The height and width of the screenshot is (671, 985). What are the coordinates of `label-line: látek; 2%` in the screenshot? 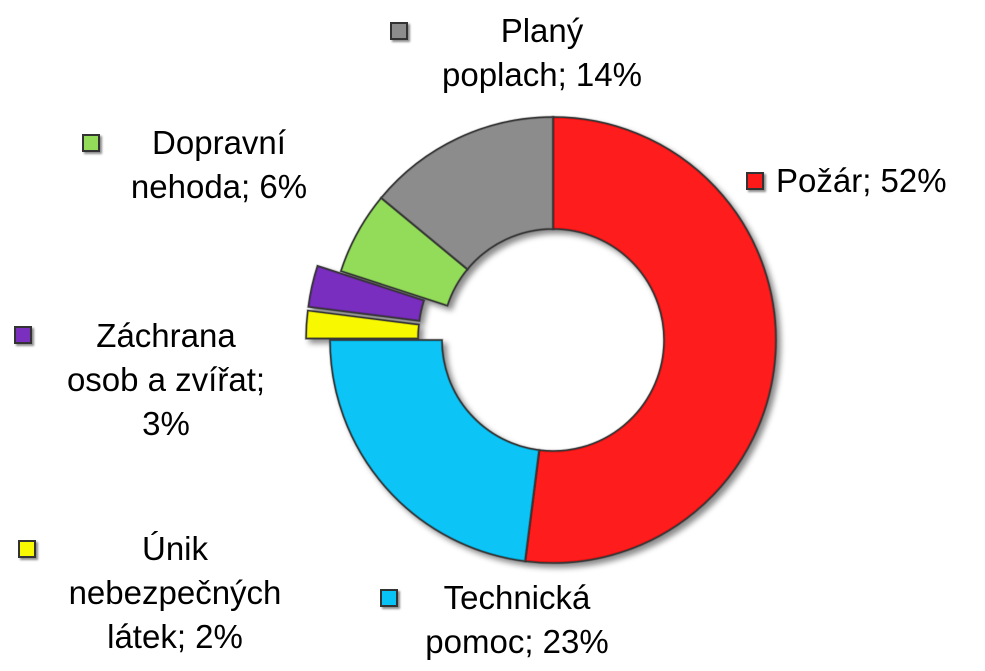 It's located at (175, 636).